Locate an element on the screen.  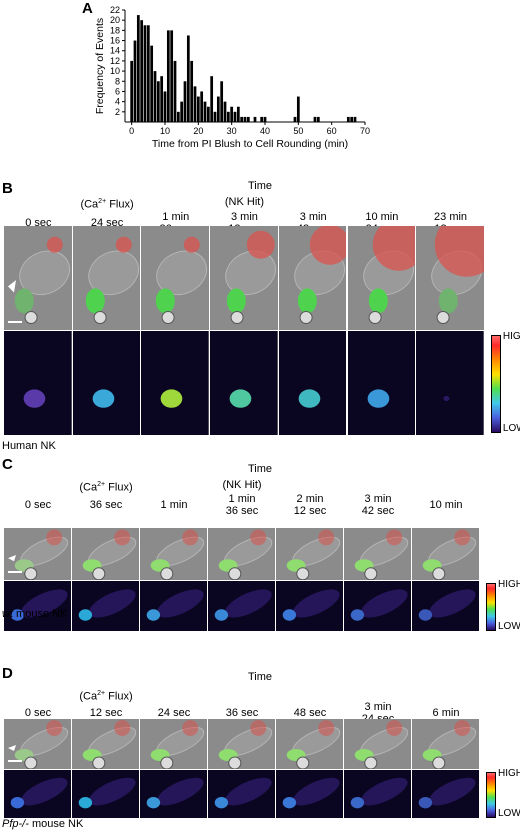
panel-b-letter: B is located at coordinates (7, 188).